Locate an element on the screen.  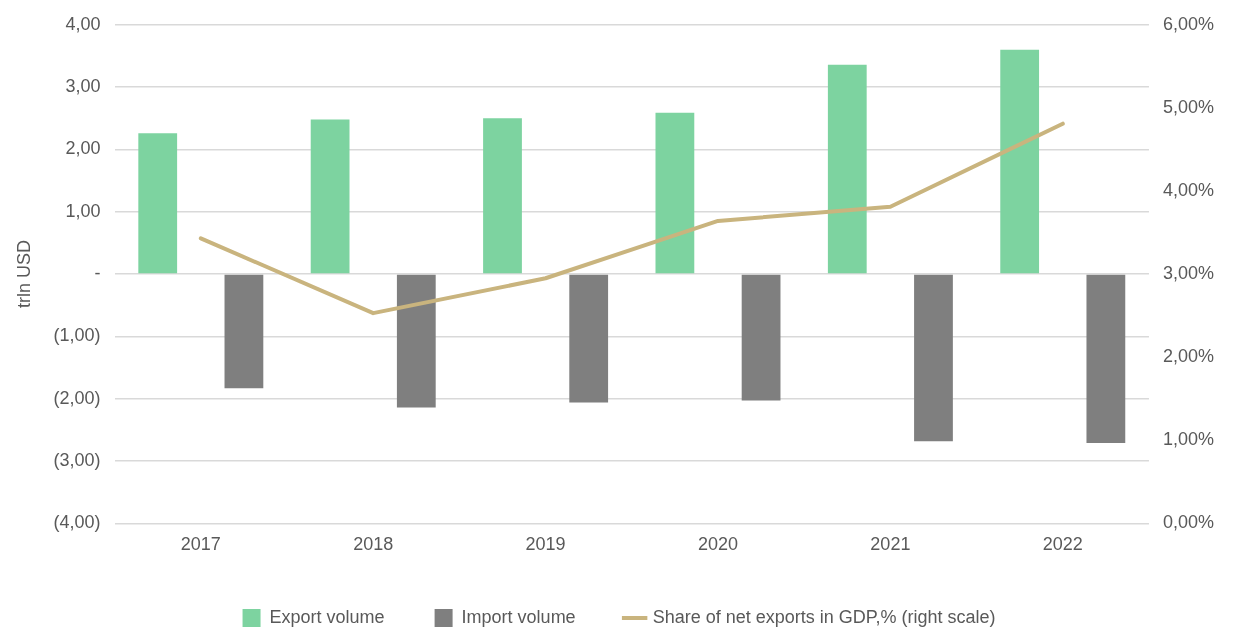
y-tick-label: (2,00) is located at coordinates (77, 397).